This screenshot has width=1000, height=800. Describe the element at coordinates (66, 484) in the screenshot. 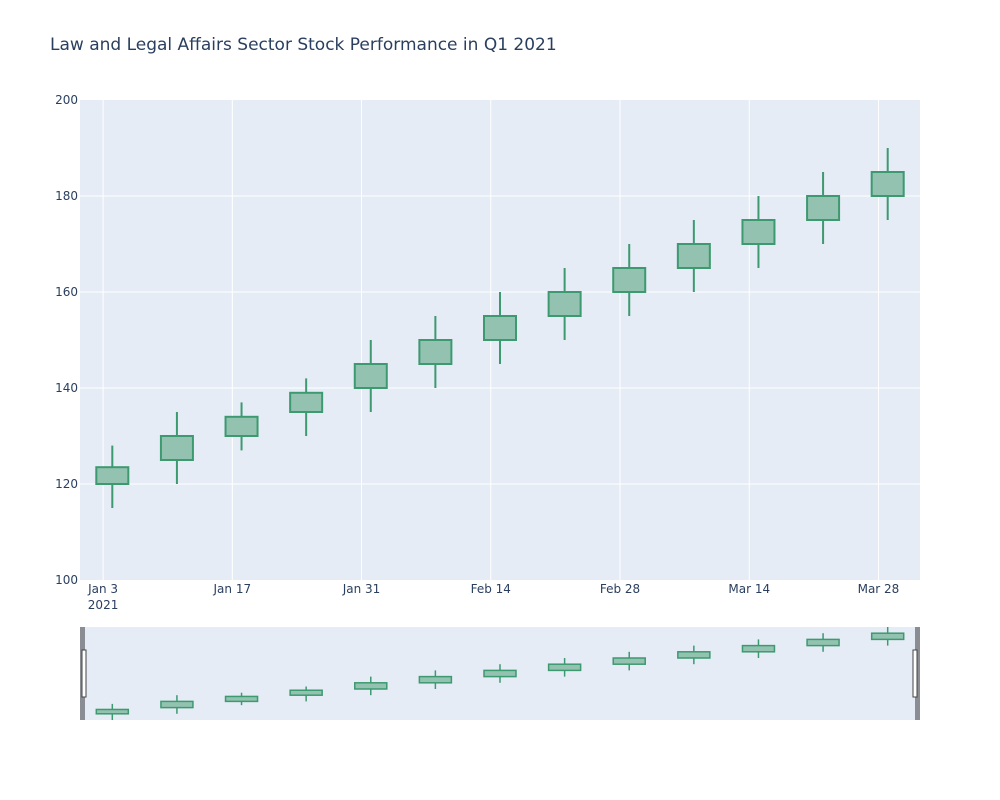

I see `y-tick-label: 120` at that location.